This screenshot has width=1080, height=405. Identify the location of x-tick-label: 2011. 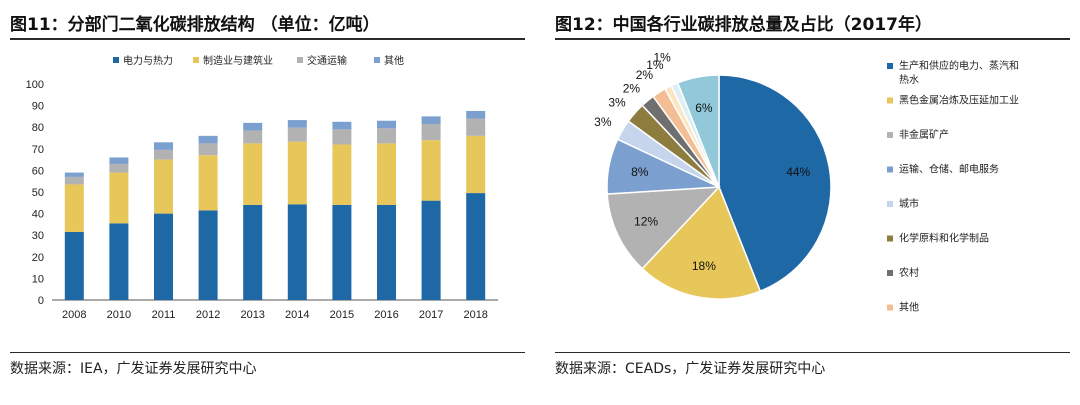
(164, 315).